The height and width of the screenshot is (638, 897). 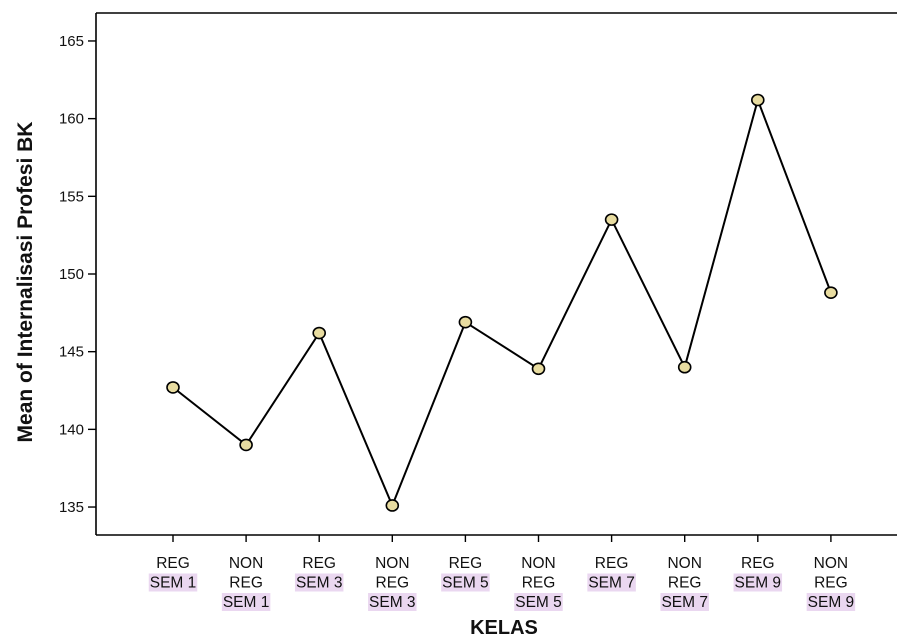 I want to click on y-tick-label: 160, so click(x=71, y=119).